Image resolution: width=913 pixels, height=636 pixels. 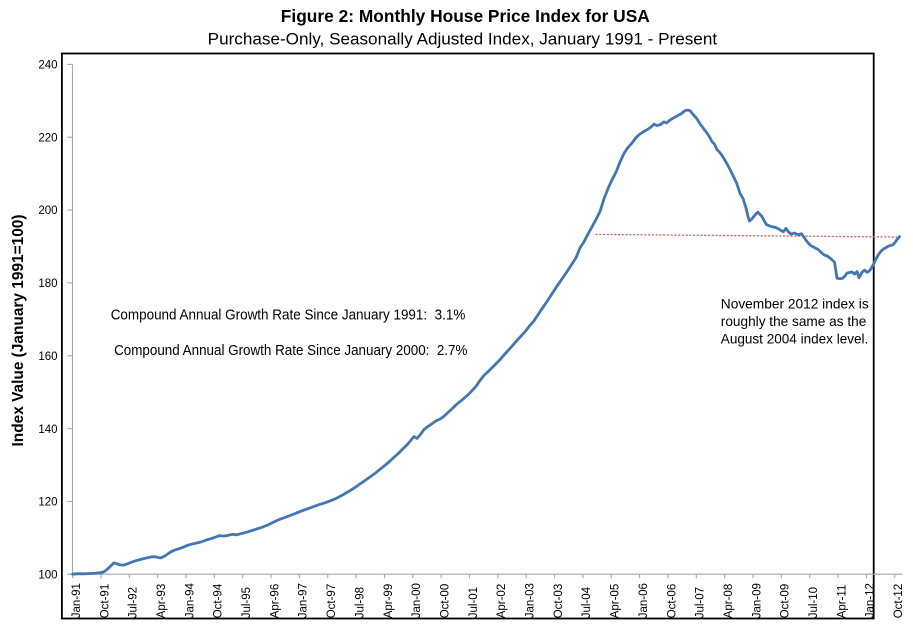 I want to click on svg-text: Jul-92, so click(x=134, y=602).